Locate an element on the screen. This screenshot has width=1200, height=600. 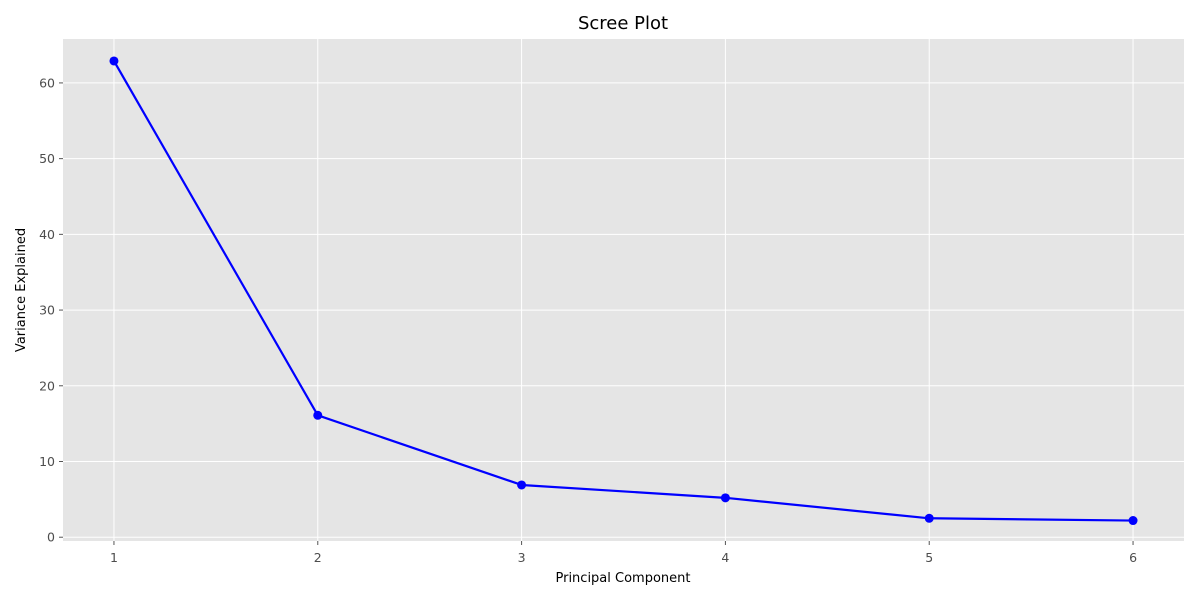
y-tick-label: 0 is located at coordinates (51, 537).